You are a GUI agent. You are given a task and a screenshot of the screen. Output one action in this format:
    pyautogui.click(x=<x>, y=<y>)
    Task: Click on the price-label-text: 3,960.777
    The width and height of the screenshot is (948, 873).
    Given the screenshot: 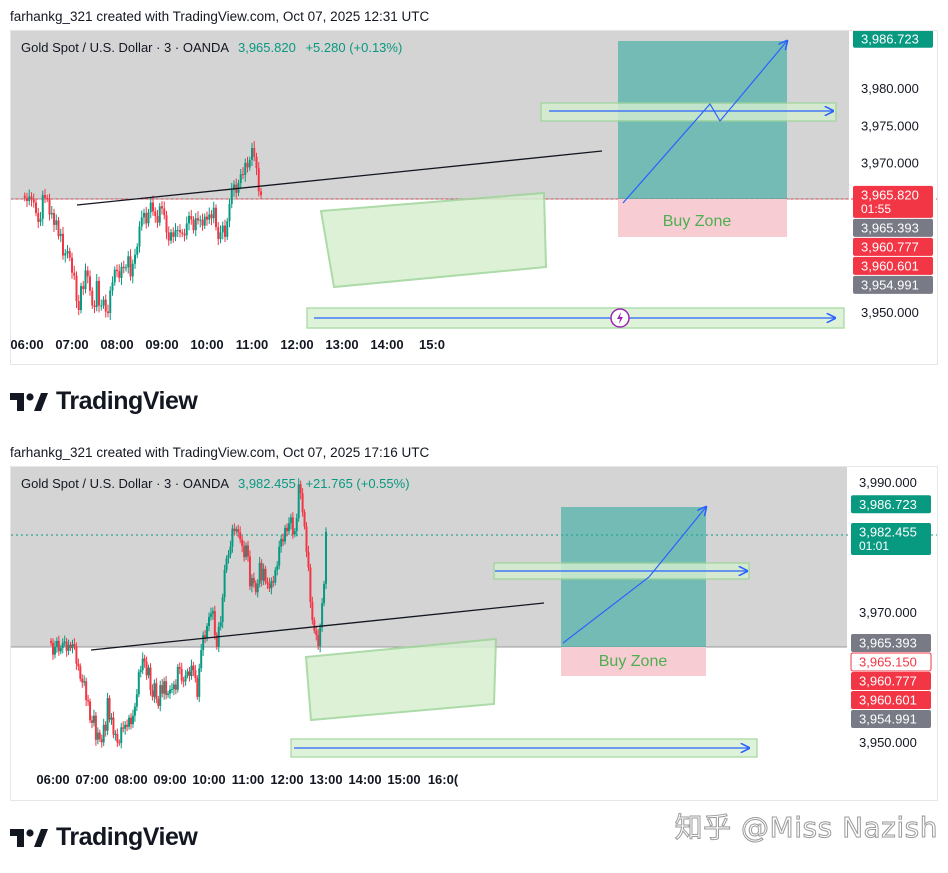 What is the action you would take?
    pyautogui.click(x=888, y=680)
    